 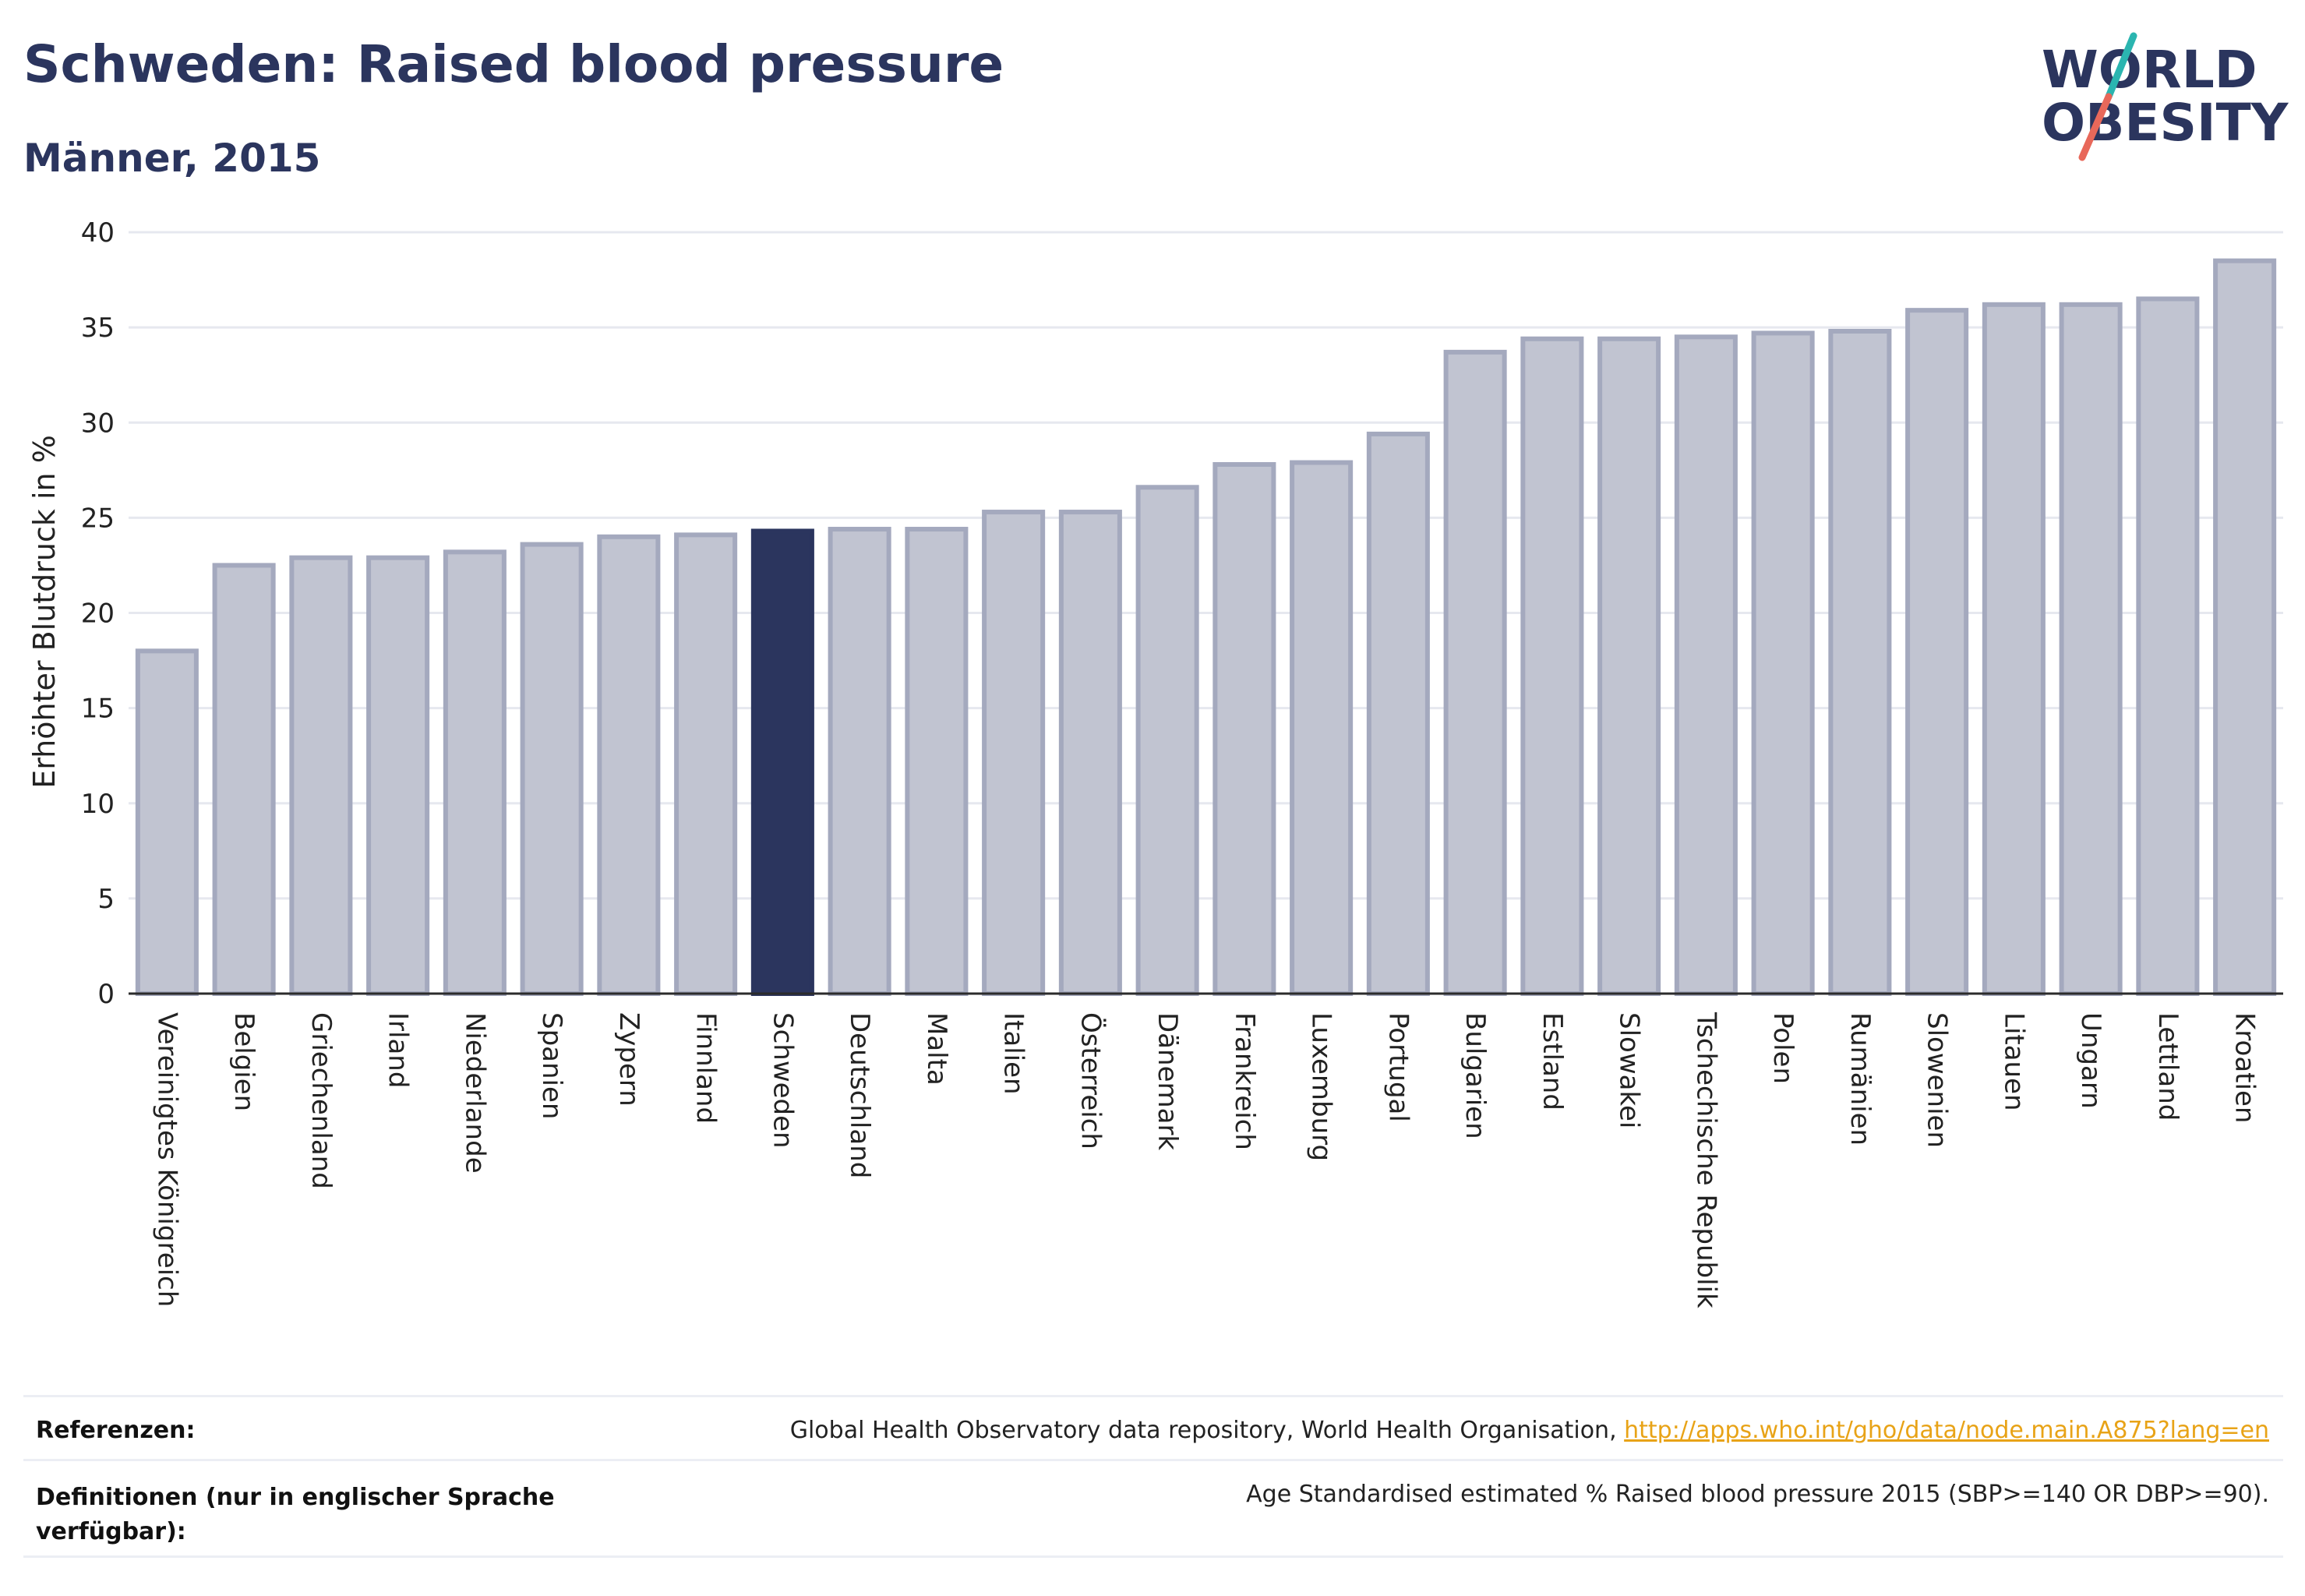 What do you see at coordinates (1629, 1070) in the screenshot?
I see `x-tick-label: Slowakei` at bounding box center [1629, 1070].